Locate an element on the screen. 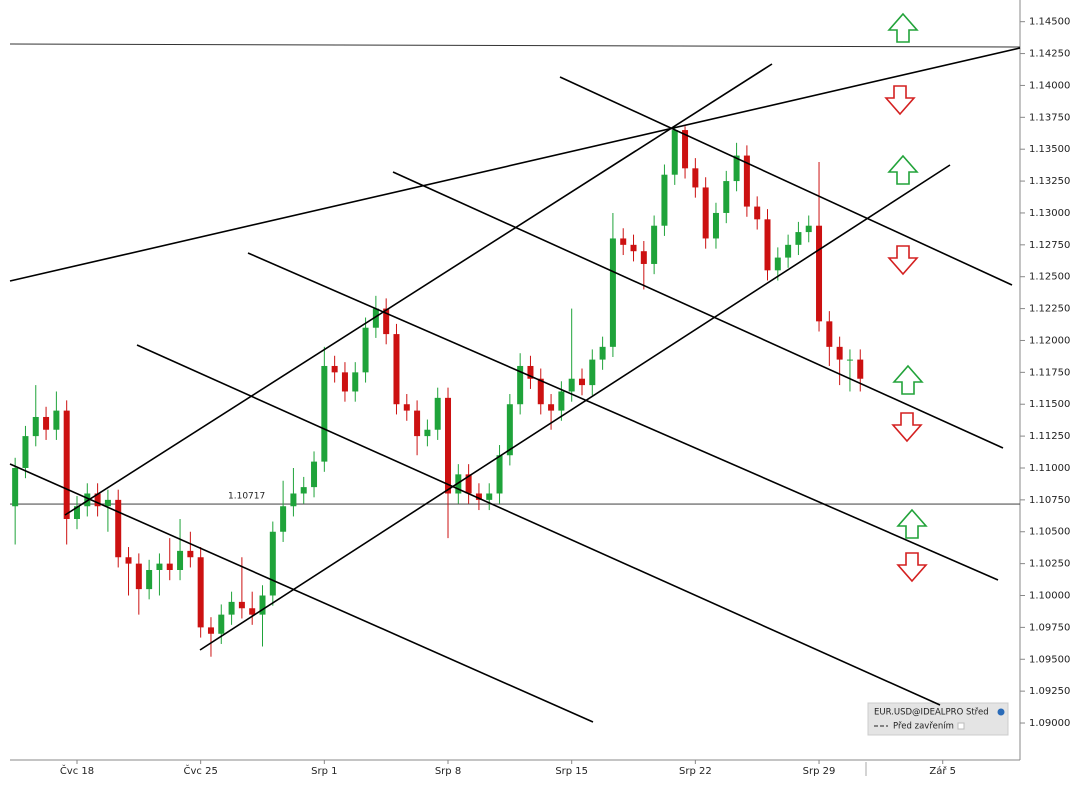 This screenshot has height=789, width=1073. legend-icon is located at coordinates (1001, 712).